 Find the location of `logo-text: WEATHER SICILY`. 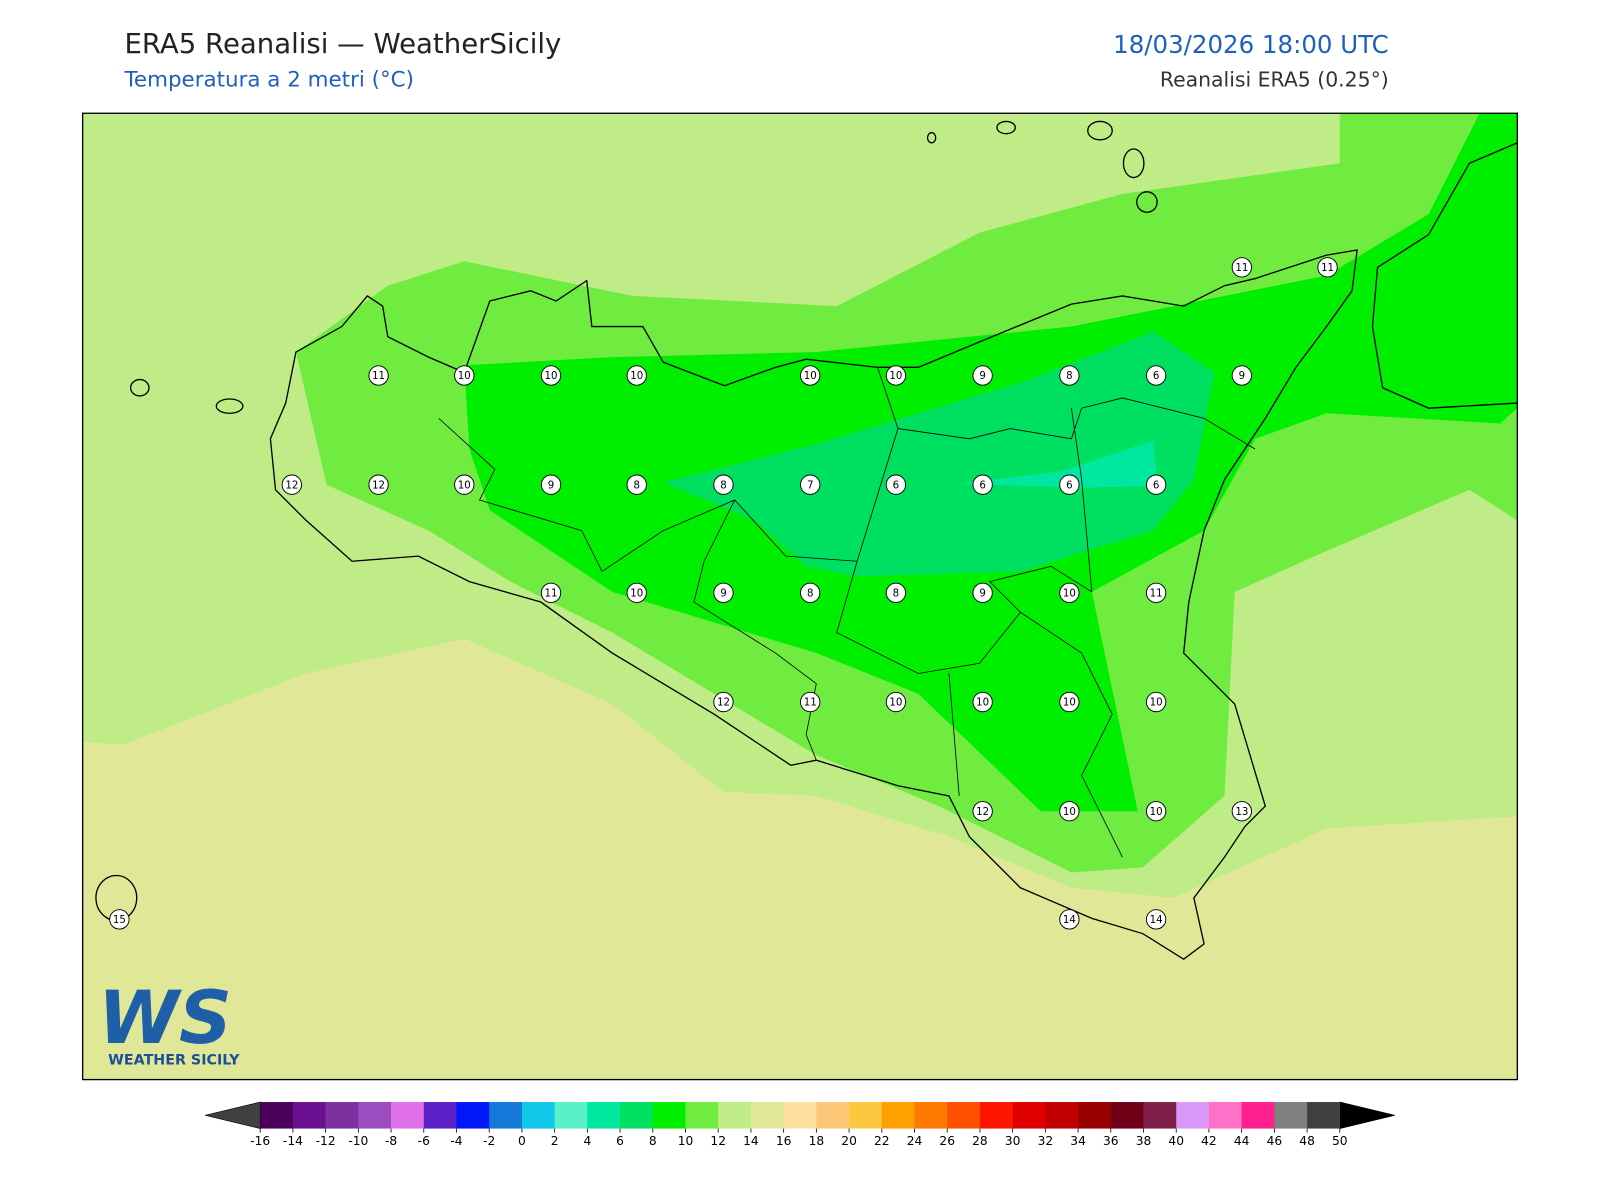

logo-text: WEATHER SICILY is located at coordinates (174, 1060).